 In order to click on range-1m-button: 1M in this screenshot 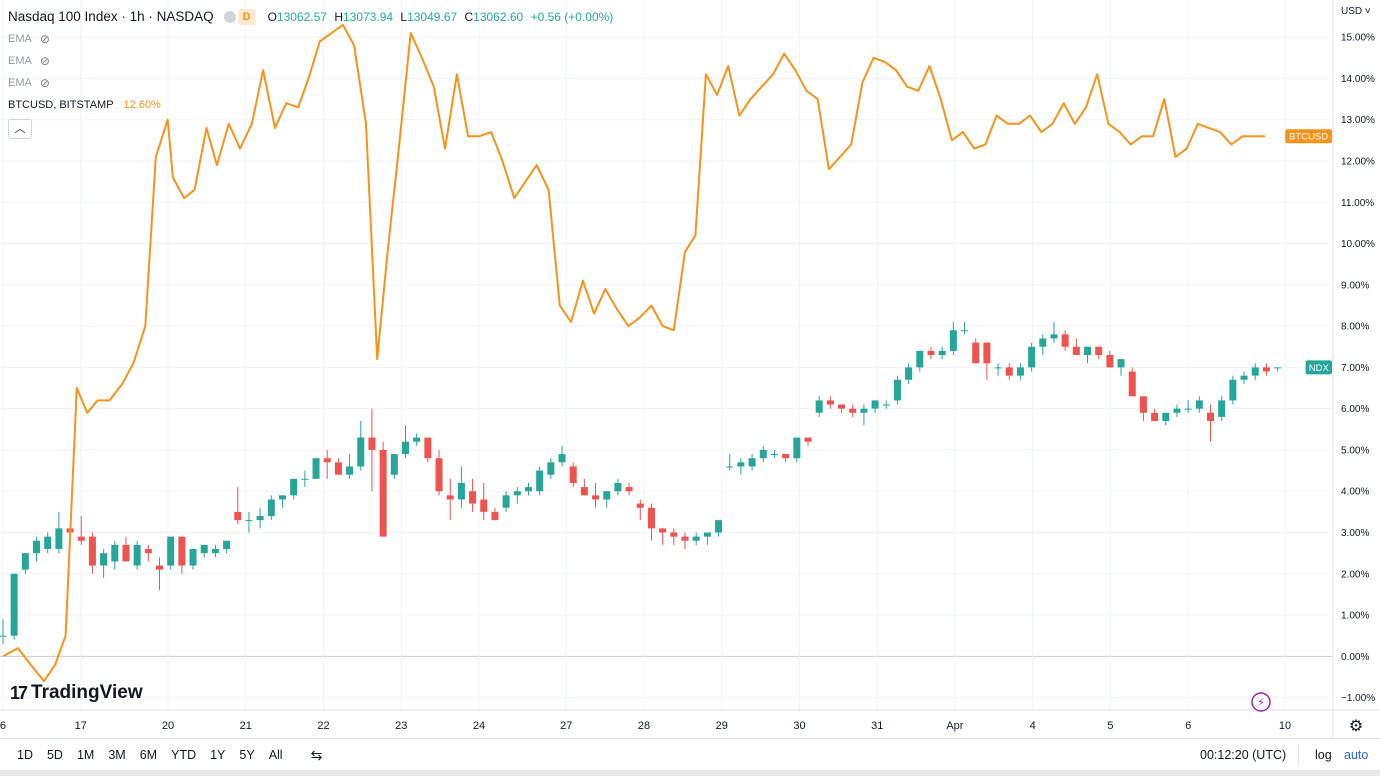, I will do `click(85, 755)`.